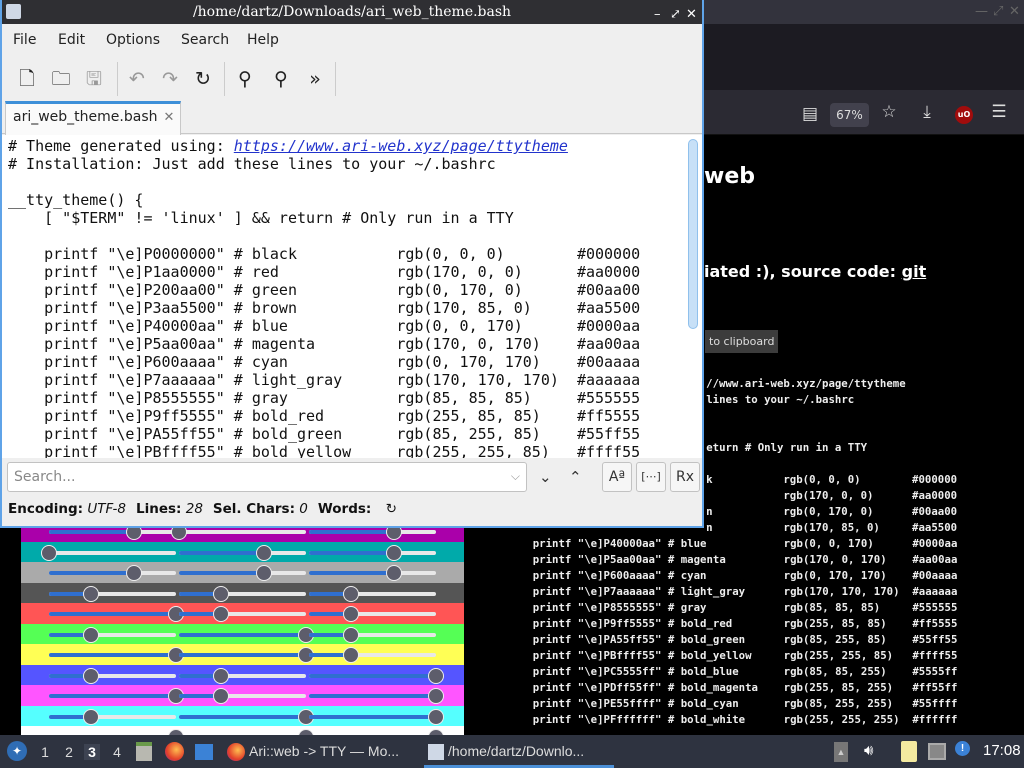 Image resolution: width=1024 pixels, height=768 pixels. Describe the element at coordinates (515, 476) in the screenshot. I see `chevron-down-icon: ⌵` at that location.